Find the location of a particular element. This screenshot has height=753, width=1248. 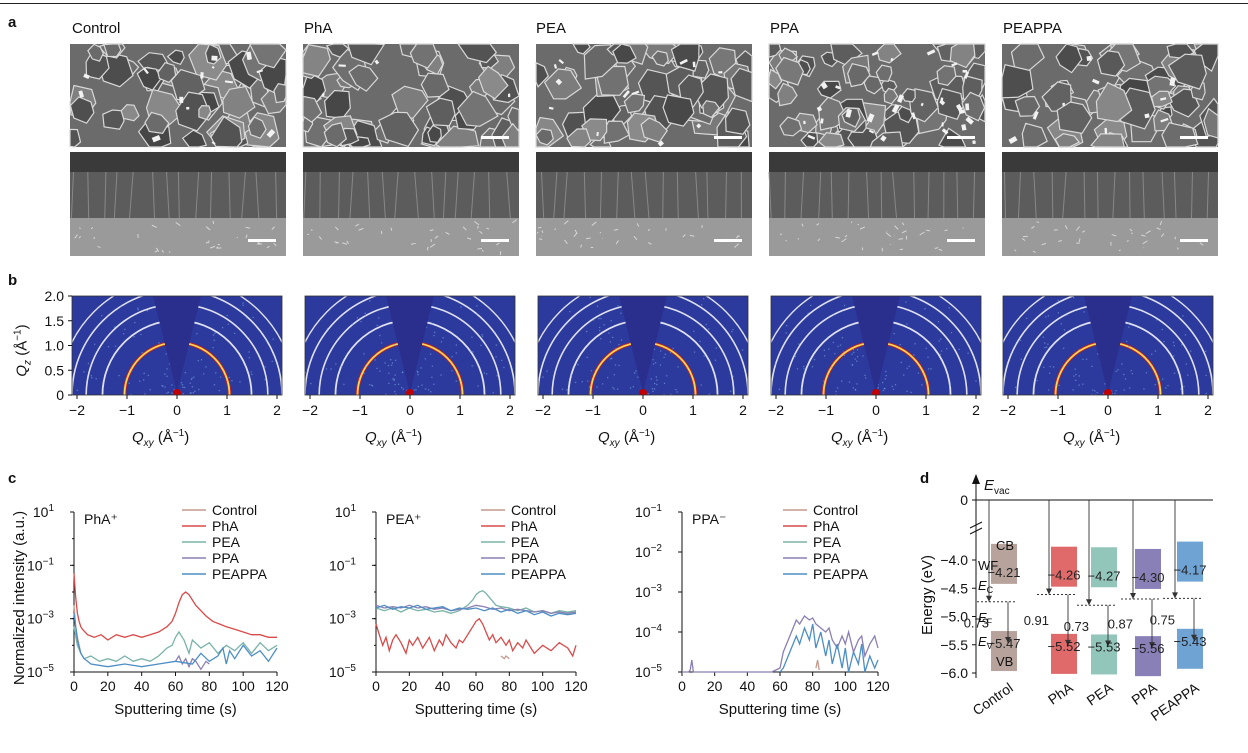

sem-column-pha is located at coordinates (411, 149).